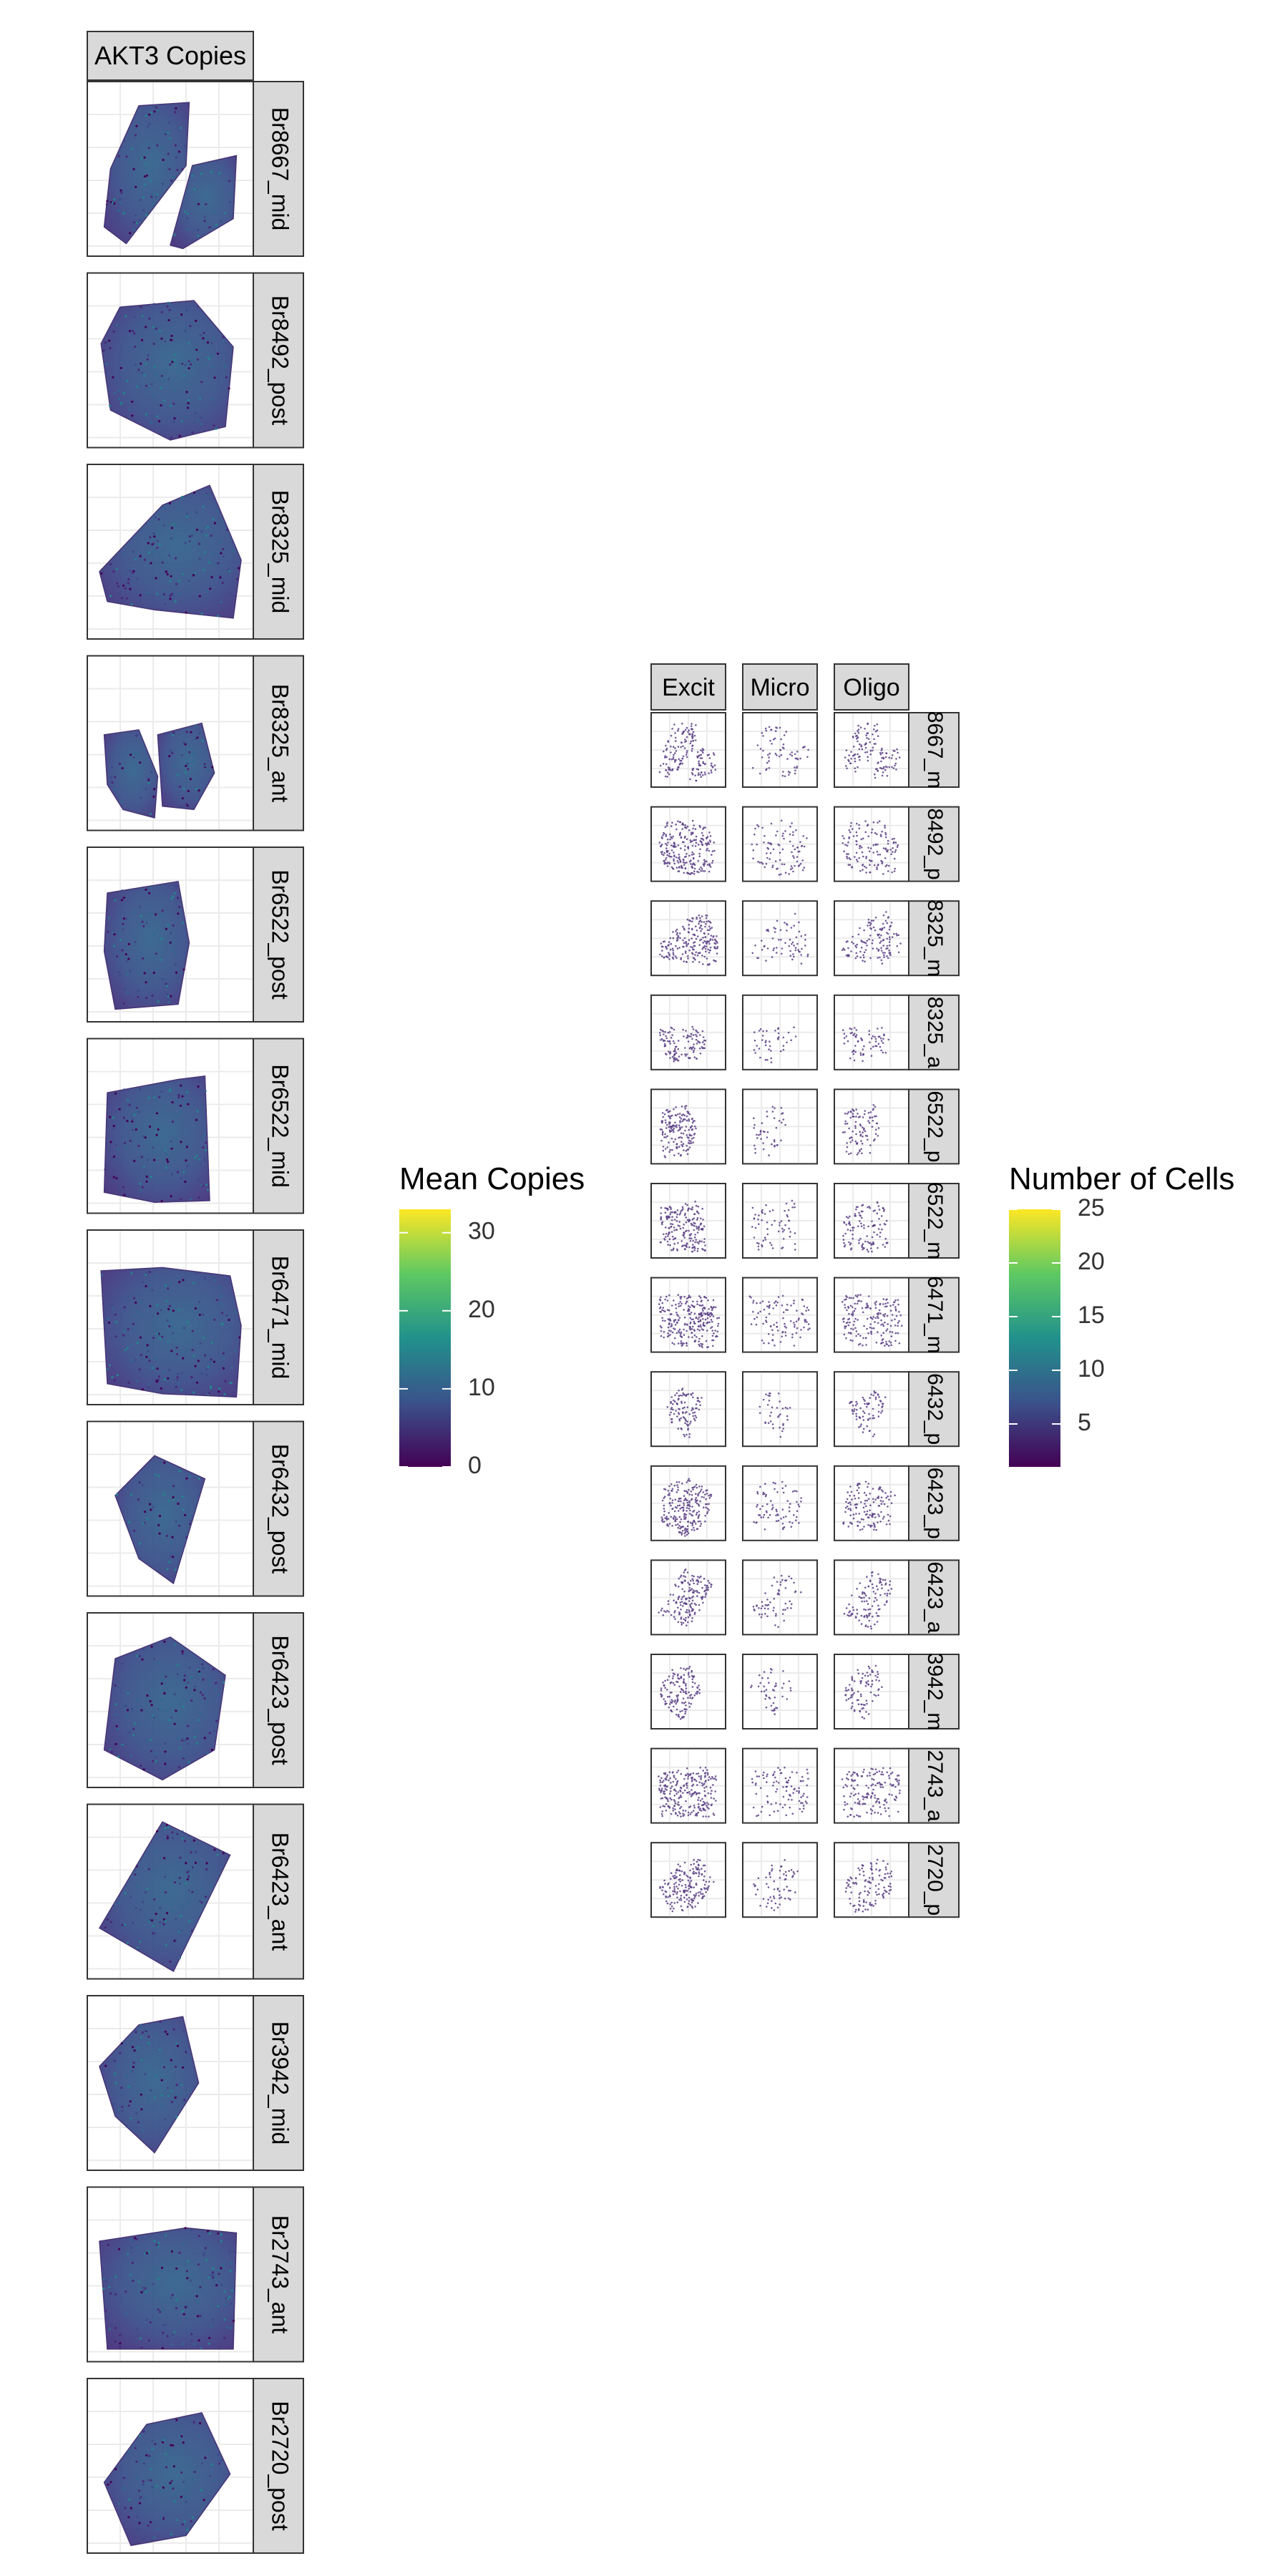 This screenshot has height=2576, width=1288. Describe the element at coordinates (195, 1508) in the screenshot. I see `akt3-facet: Br6432_post` at that location.